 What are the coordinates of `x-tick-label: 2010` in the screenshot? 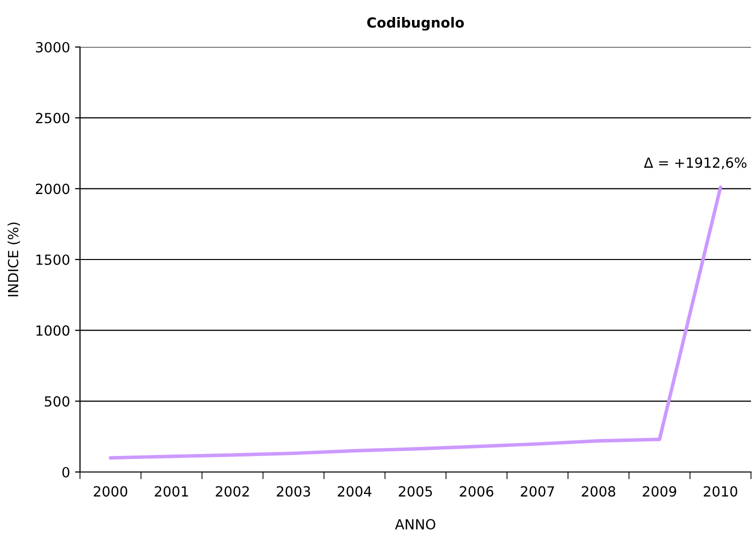 It's located at (721, 491).